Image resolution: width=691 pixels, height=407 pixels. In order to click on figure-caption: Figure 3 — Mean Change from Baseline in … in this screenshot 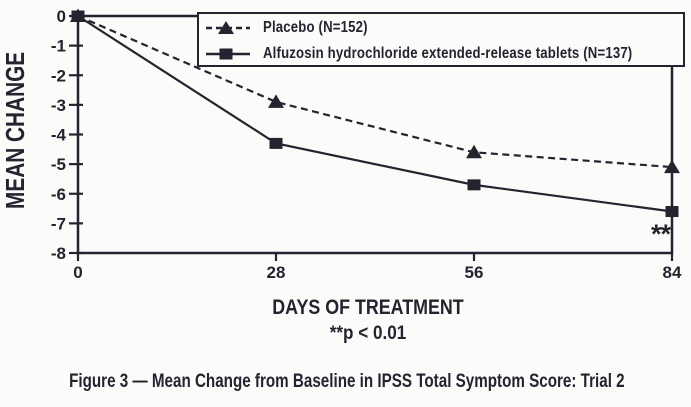, I will do `click(347, 381)`.